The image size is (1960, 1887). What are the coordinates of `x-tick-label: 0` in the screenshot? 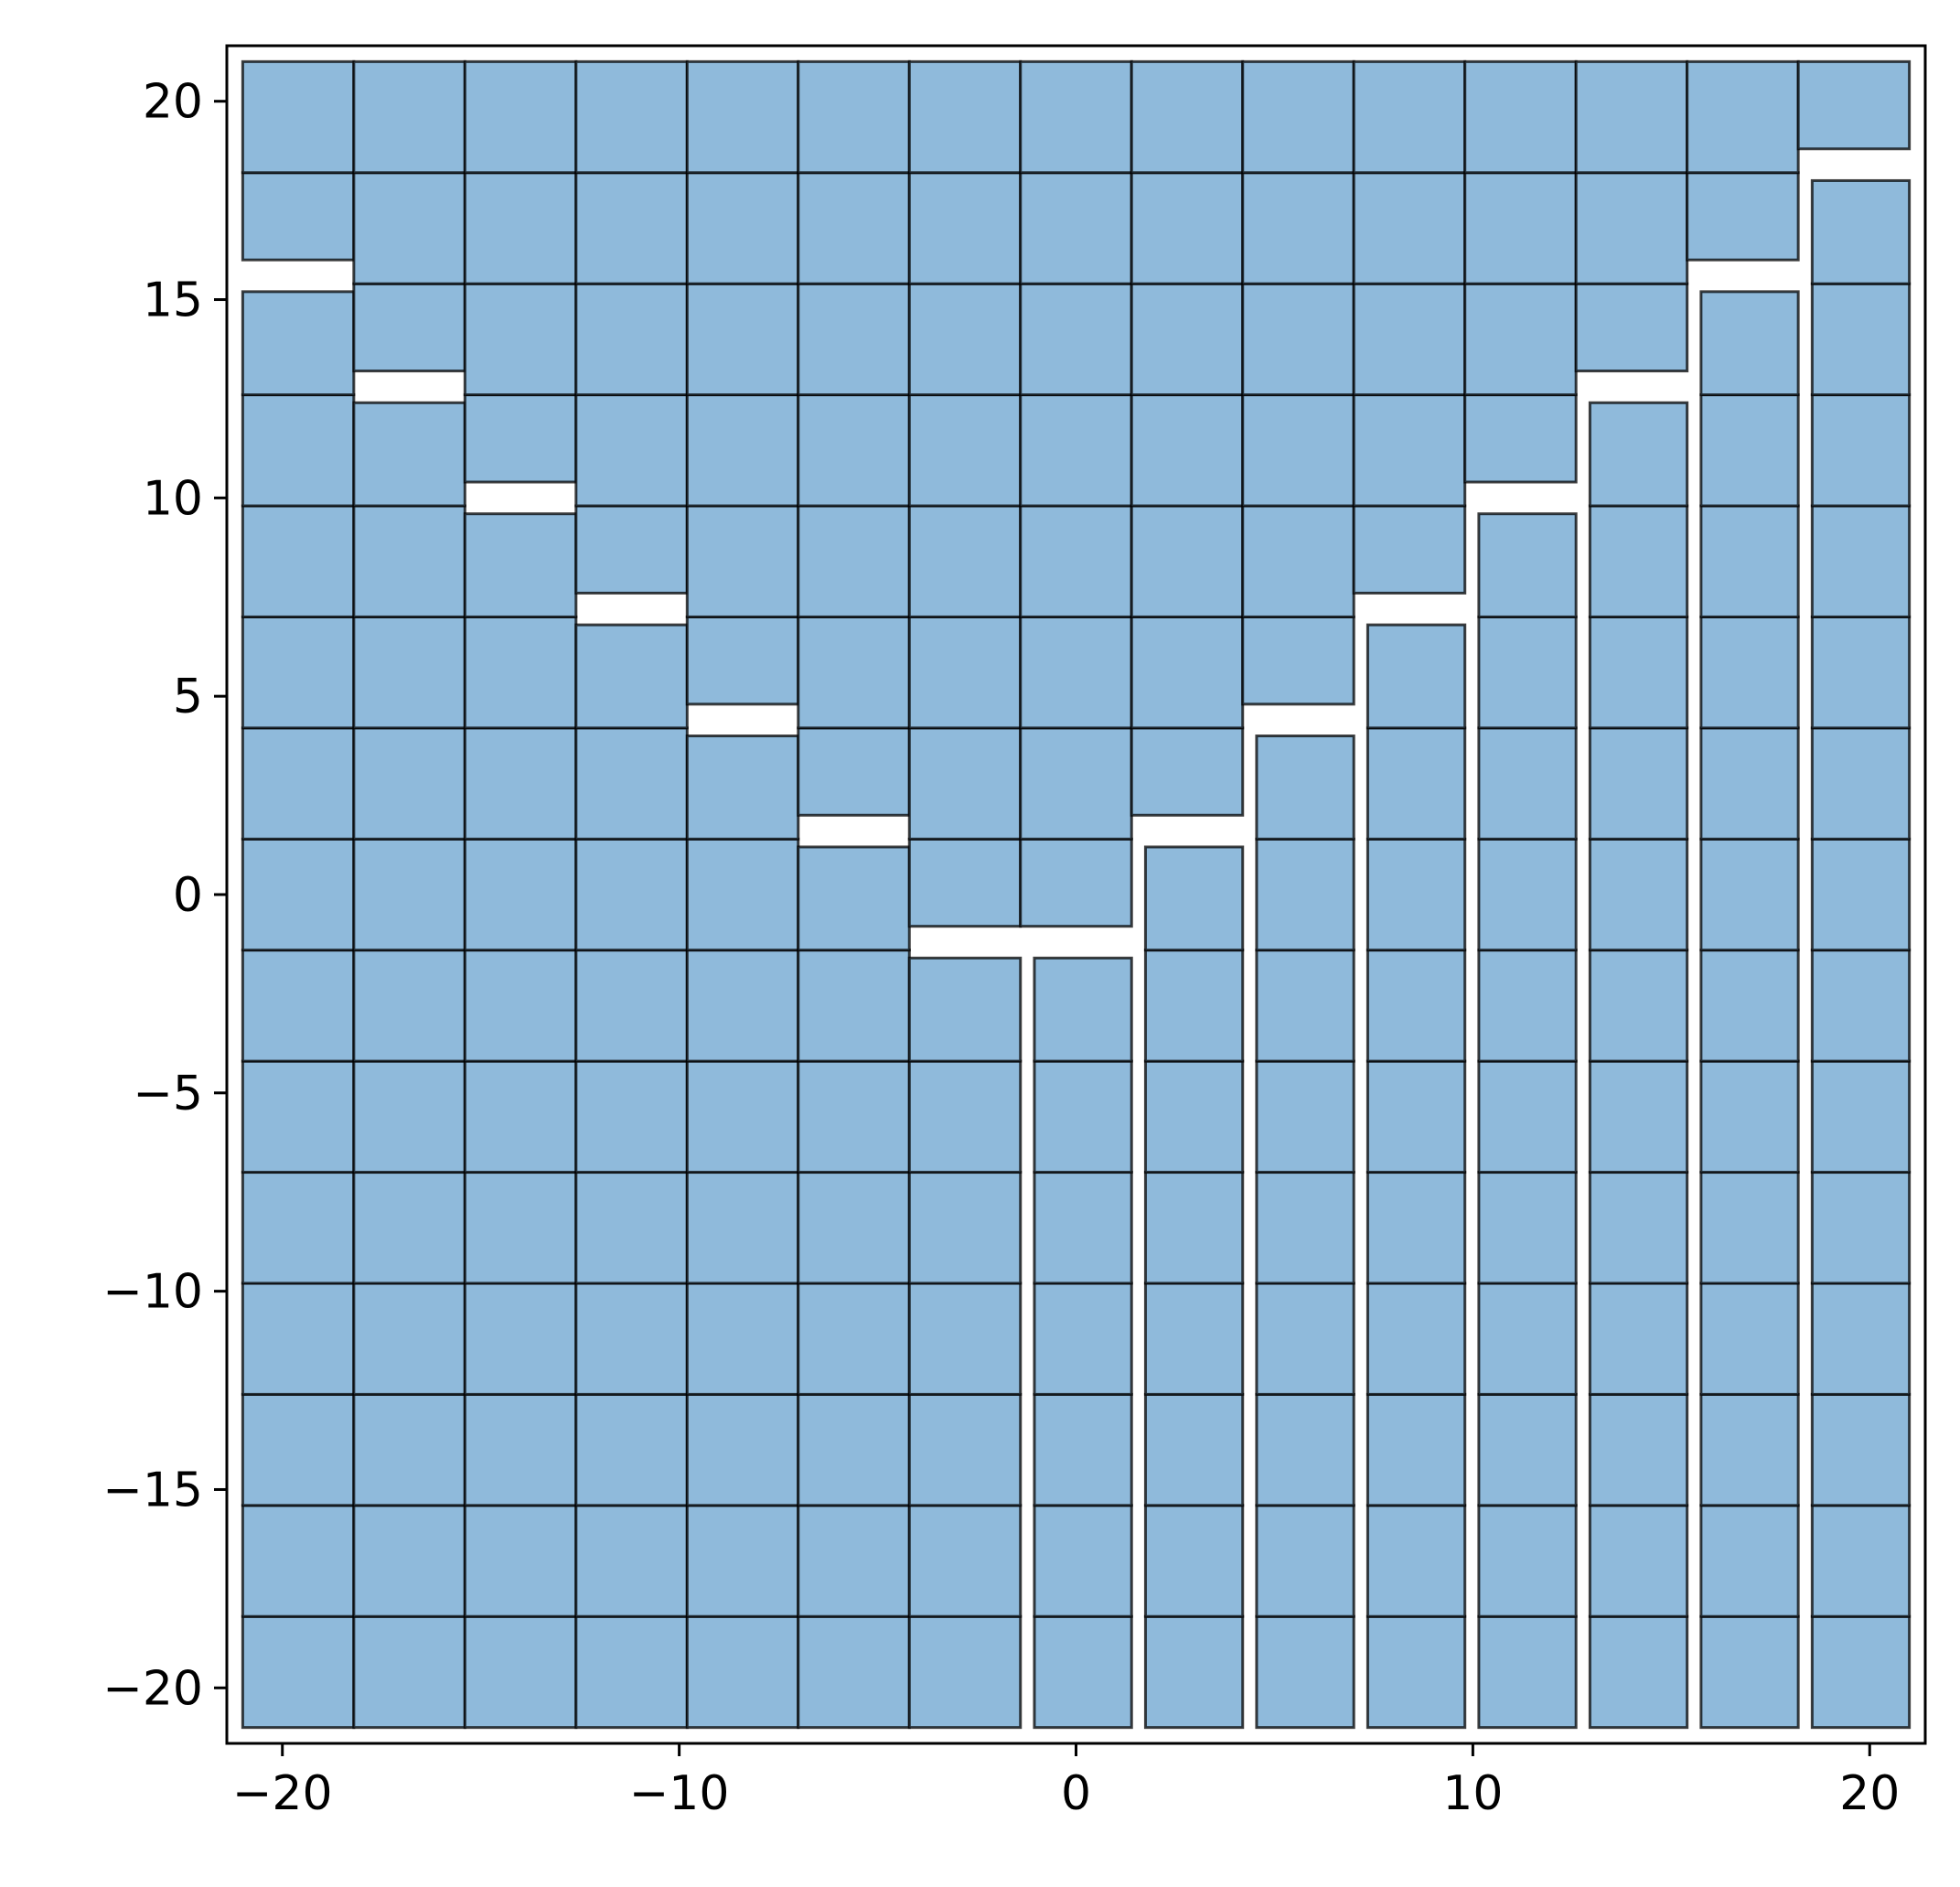 It's located at (1076, 1793).